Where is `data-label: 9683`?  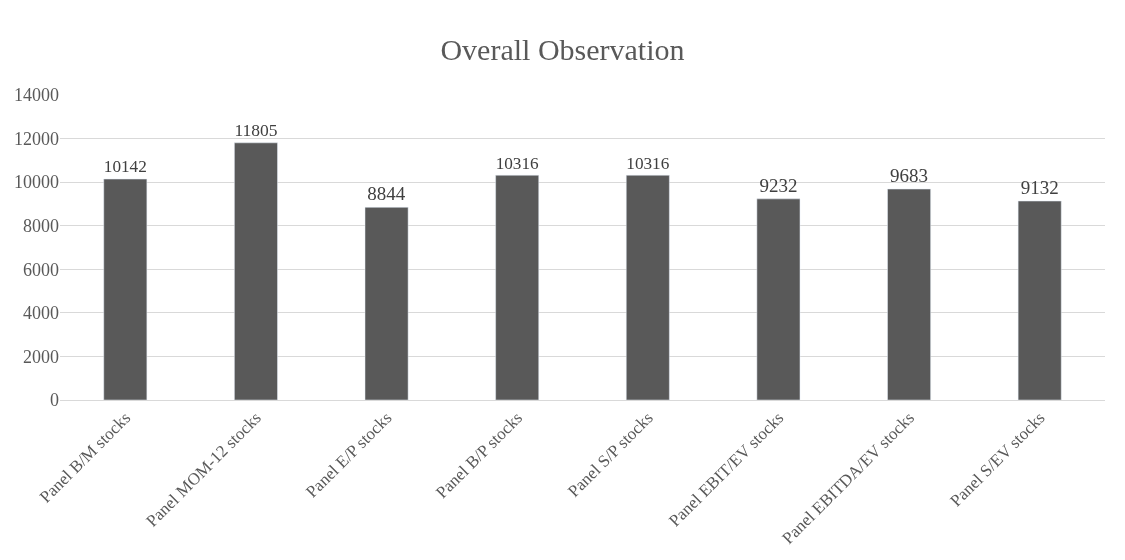 data-label: 9683 is located at coordinates (909, 176).